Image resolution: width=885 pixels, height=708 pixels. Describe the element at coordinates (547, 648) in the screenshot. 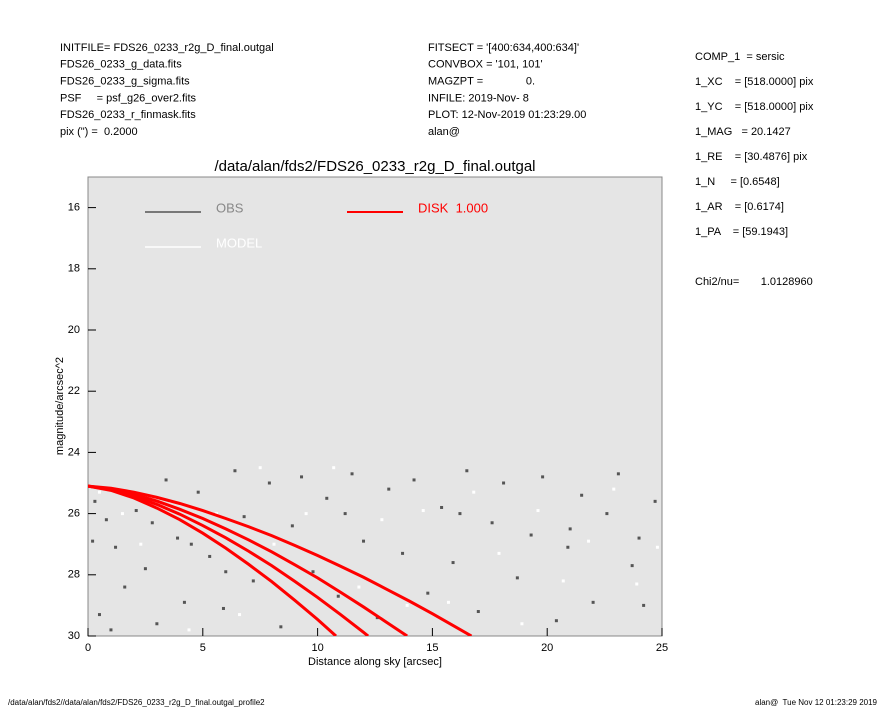

I see `x-tick-label: 20` at that location.